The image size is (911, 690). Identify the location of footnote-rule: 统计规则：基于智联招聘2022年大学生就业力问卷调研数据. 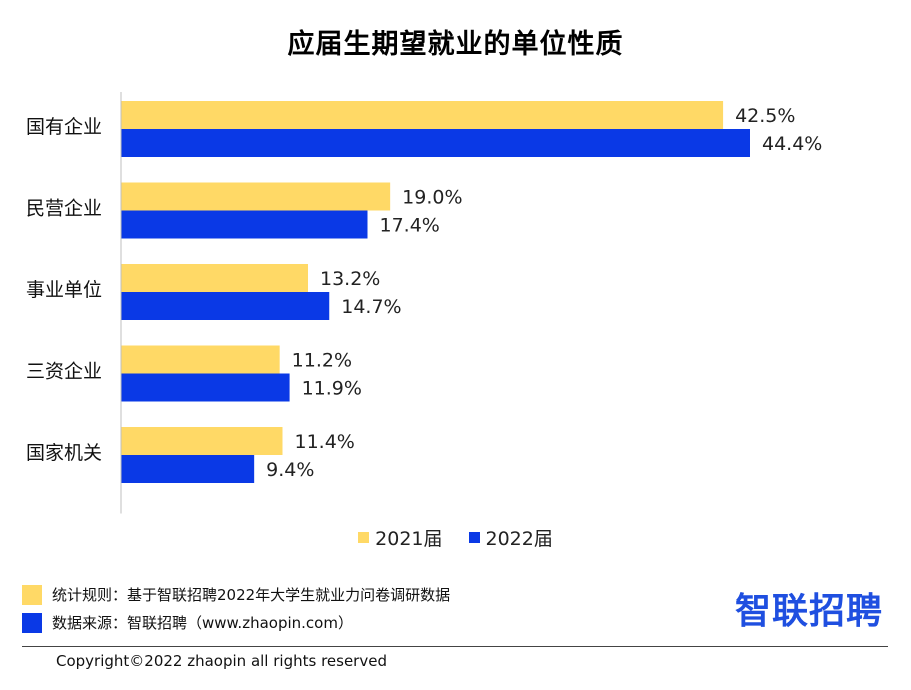
(236, 594).